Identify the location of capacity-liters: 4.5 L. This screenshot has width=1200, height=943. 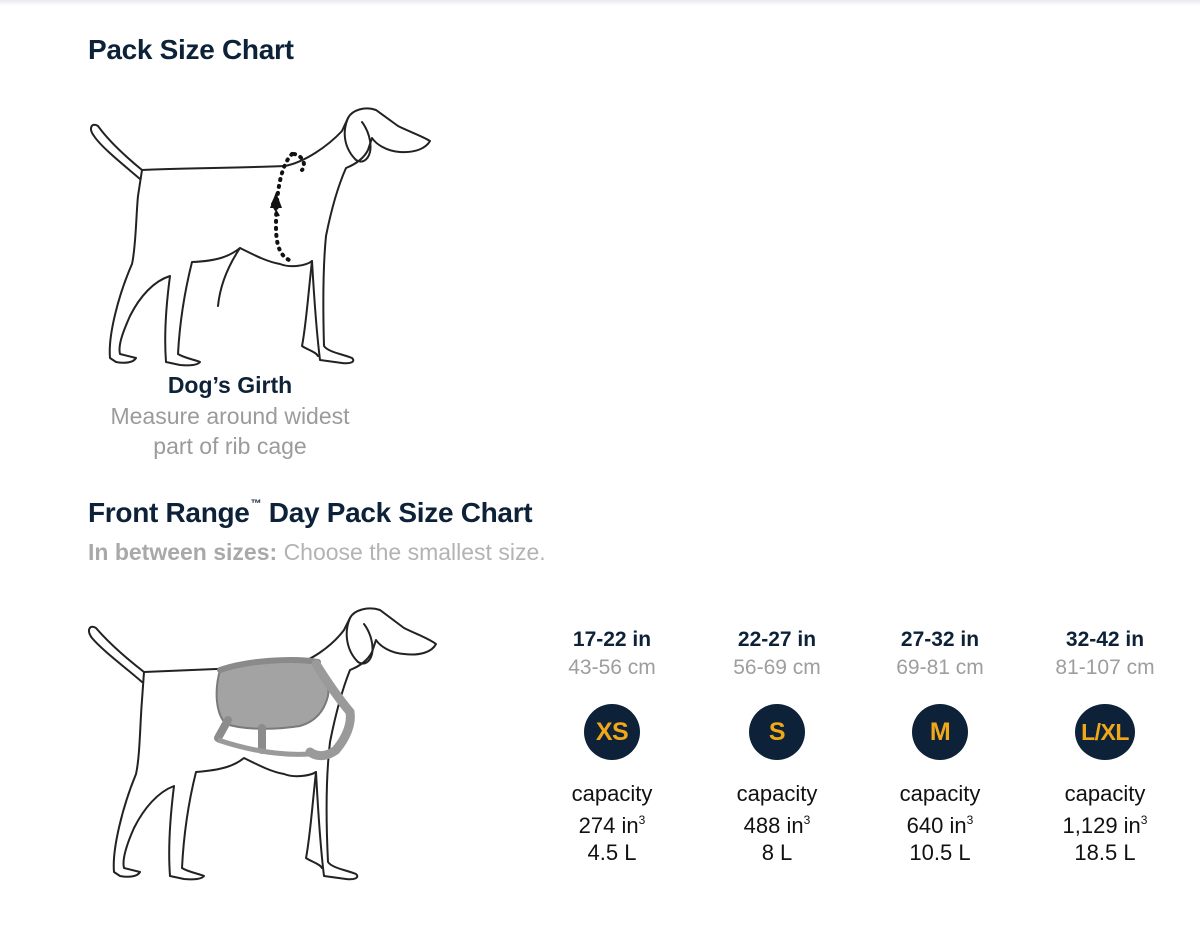
(612, 852).